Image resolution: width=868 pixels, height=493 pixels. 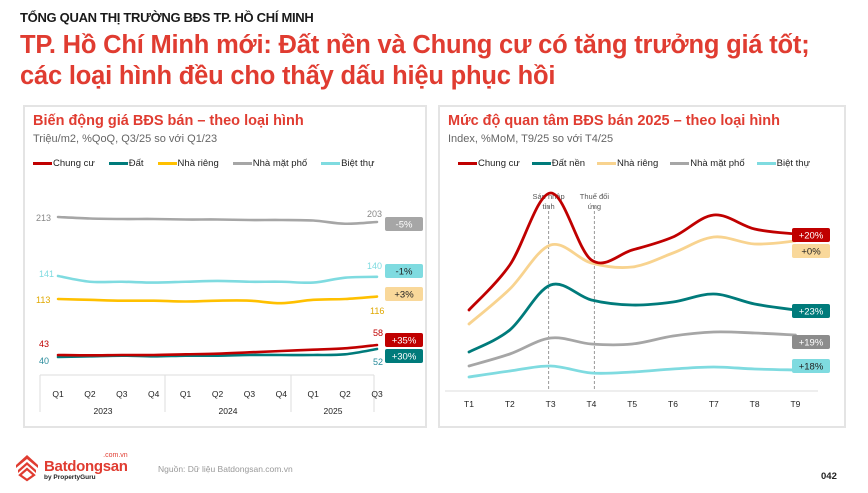 I want to click on start-value-label: 113, so click(x=43, y=300).